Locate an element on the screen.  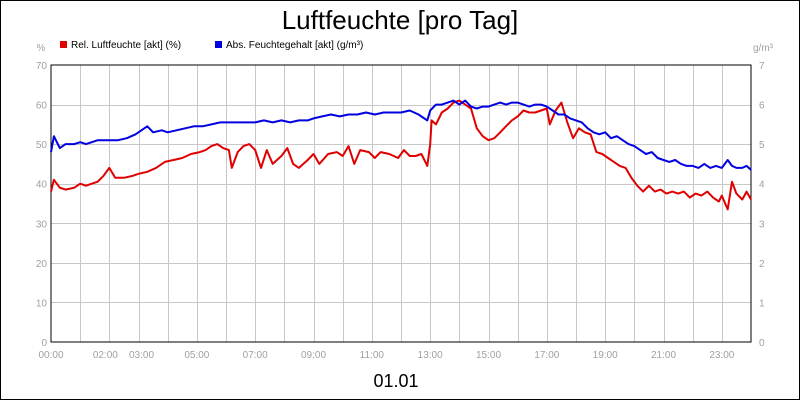
y-right-tick-label: 2 is located at coordinates (762, 264).